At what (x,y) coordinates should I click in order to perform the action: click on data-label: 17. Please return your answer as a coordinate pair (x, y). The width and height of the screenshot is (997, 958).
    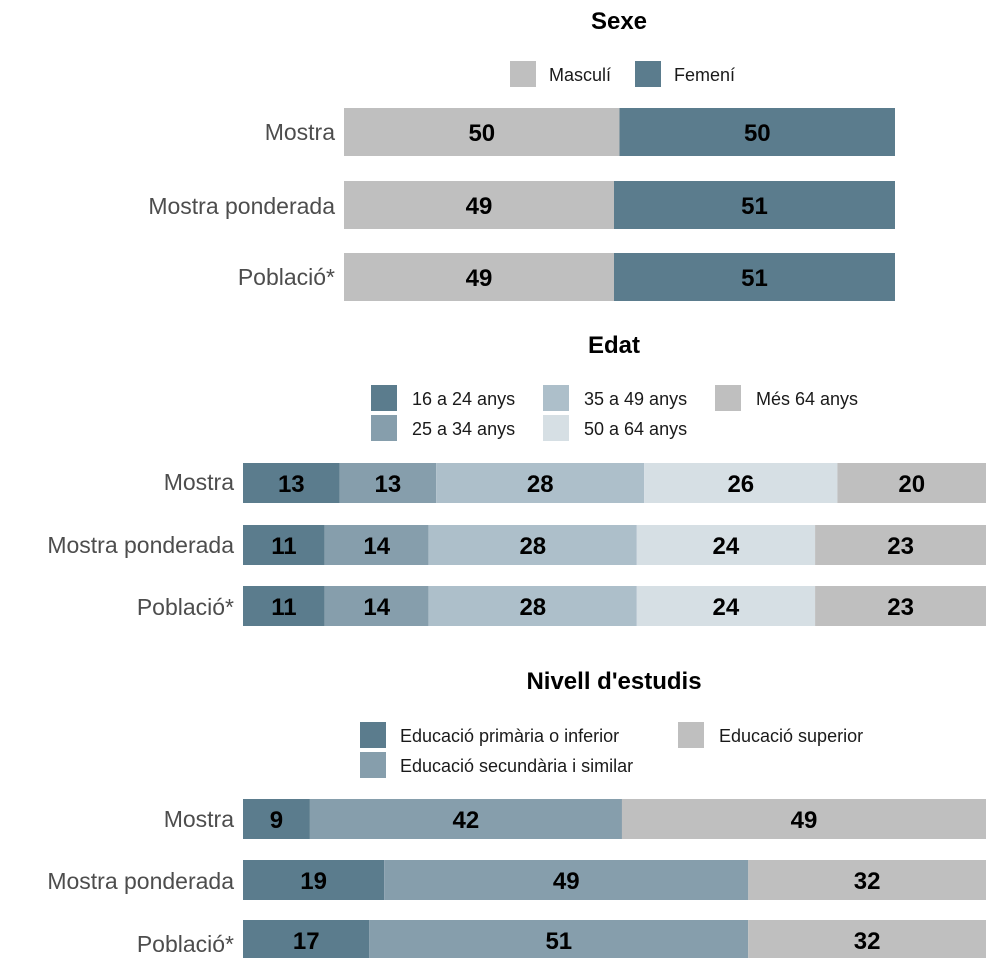
    Looking at the image, I should click on (306, 941).